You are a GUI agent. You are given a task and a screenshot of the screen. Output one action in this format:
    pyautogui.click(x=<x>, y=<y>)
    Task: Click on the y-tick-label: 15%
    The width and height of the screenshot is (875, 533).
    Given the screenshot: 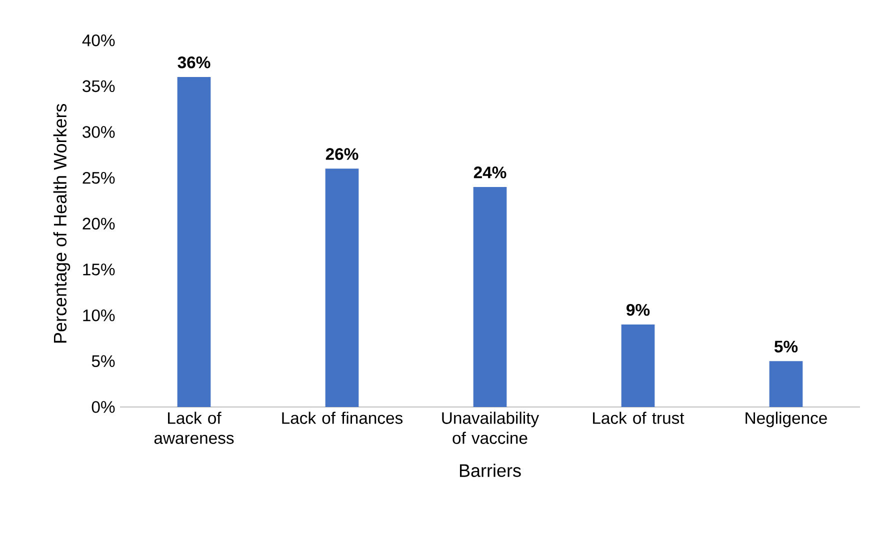 What is the action you would take?
    pyautogui.click(x=99, y=270)
    